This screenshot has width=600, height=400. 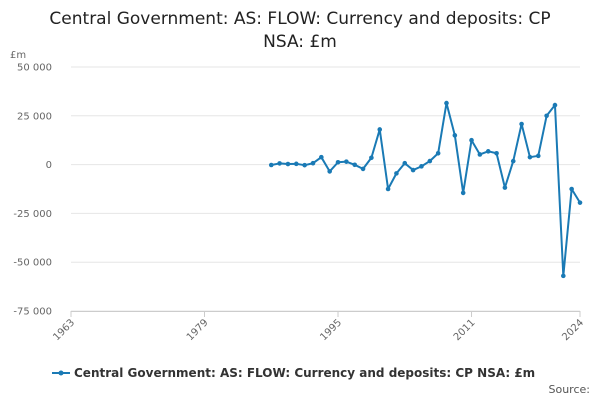 What do you see at coordinates (331, 330) in the screenshot?
I see `x-tick-label: 1995` at bounding box center [331, 330].